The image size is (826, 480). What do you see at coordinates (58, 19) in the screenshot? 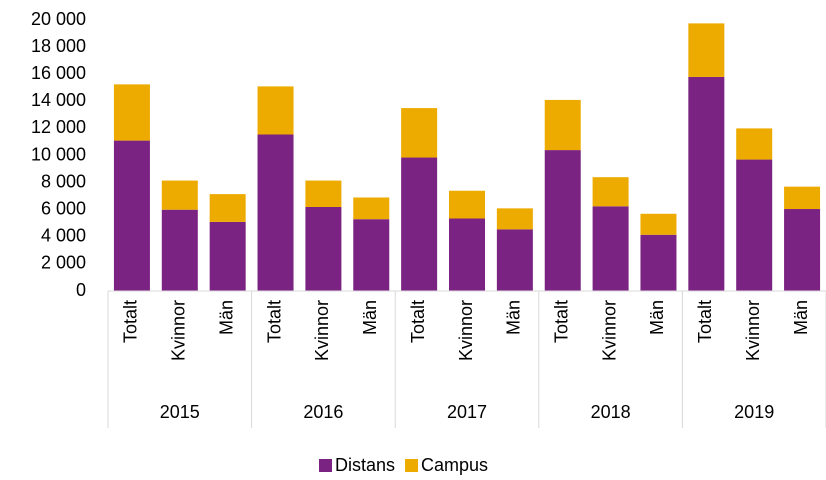
I see `y-tick-label: 20 000` at bounding box center [58, 19].